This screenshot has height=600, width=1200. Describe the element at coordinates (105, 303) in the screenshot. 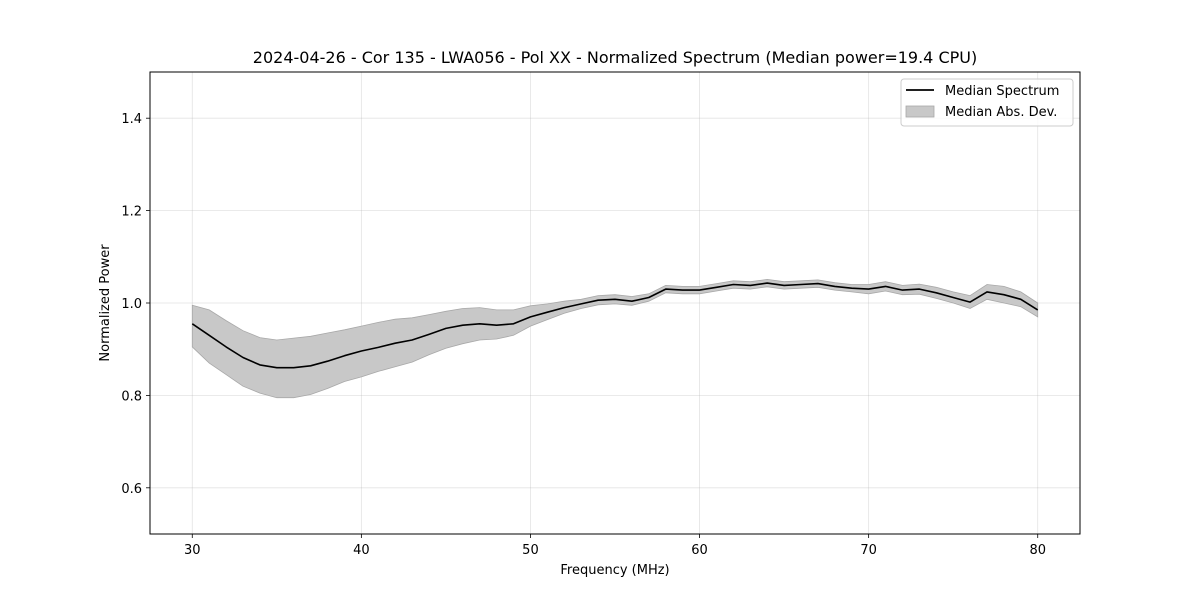

I see `y-axis-label: Normalized Power` at that location.